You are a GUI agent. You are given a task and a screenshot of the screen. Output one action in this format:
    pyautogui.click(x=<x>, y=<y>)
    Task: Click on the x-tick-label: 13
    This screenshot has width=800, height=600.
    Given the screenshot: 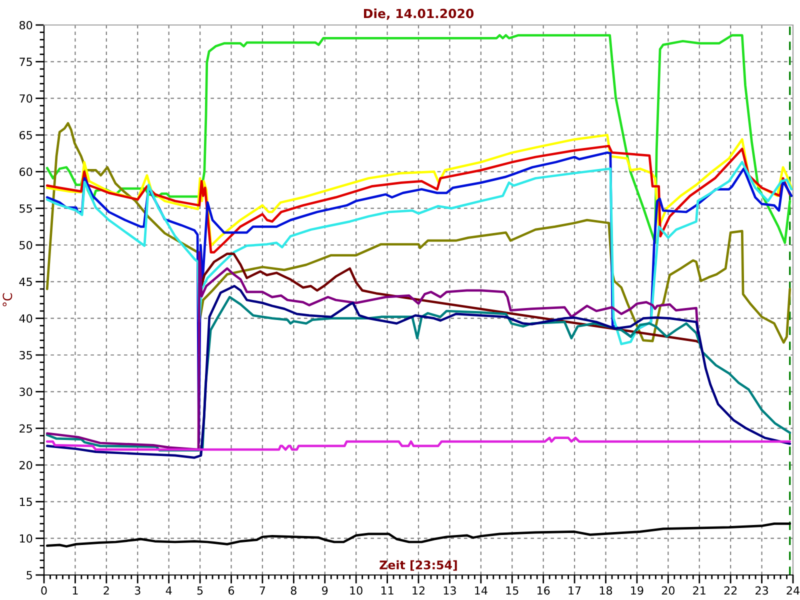 What is the action you would take?
    pyautogui.click(x=450, y=590)
    